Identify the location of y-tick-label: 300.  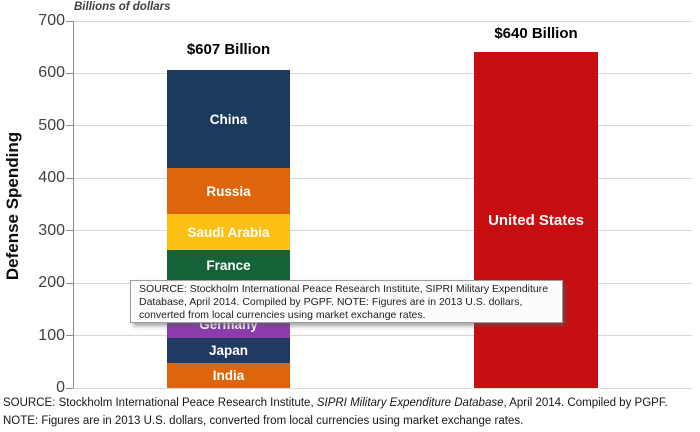
(51, 230).